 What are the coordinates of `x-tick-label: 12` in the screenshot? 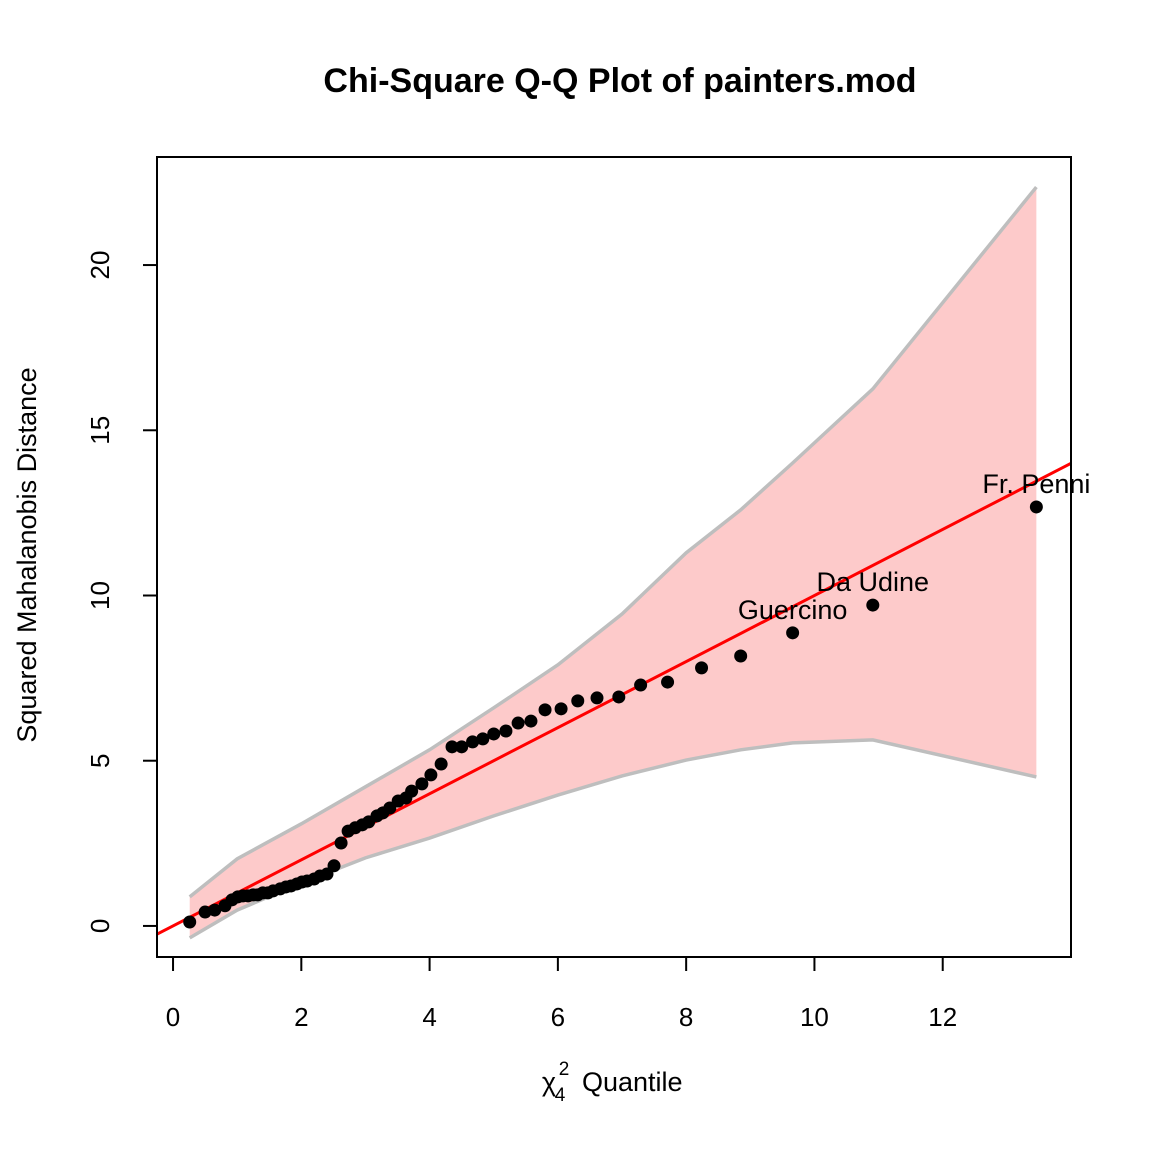 It's located at (942, 1017).